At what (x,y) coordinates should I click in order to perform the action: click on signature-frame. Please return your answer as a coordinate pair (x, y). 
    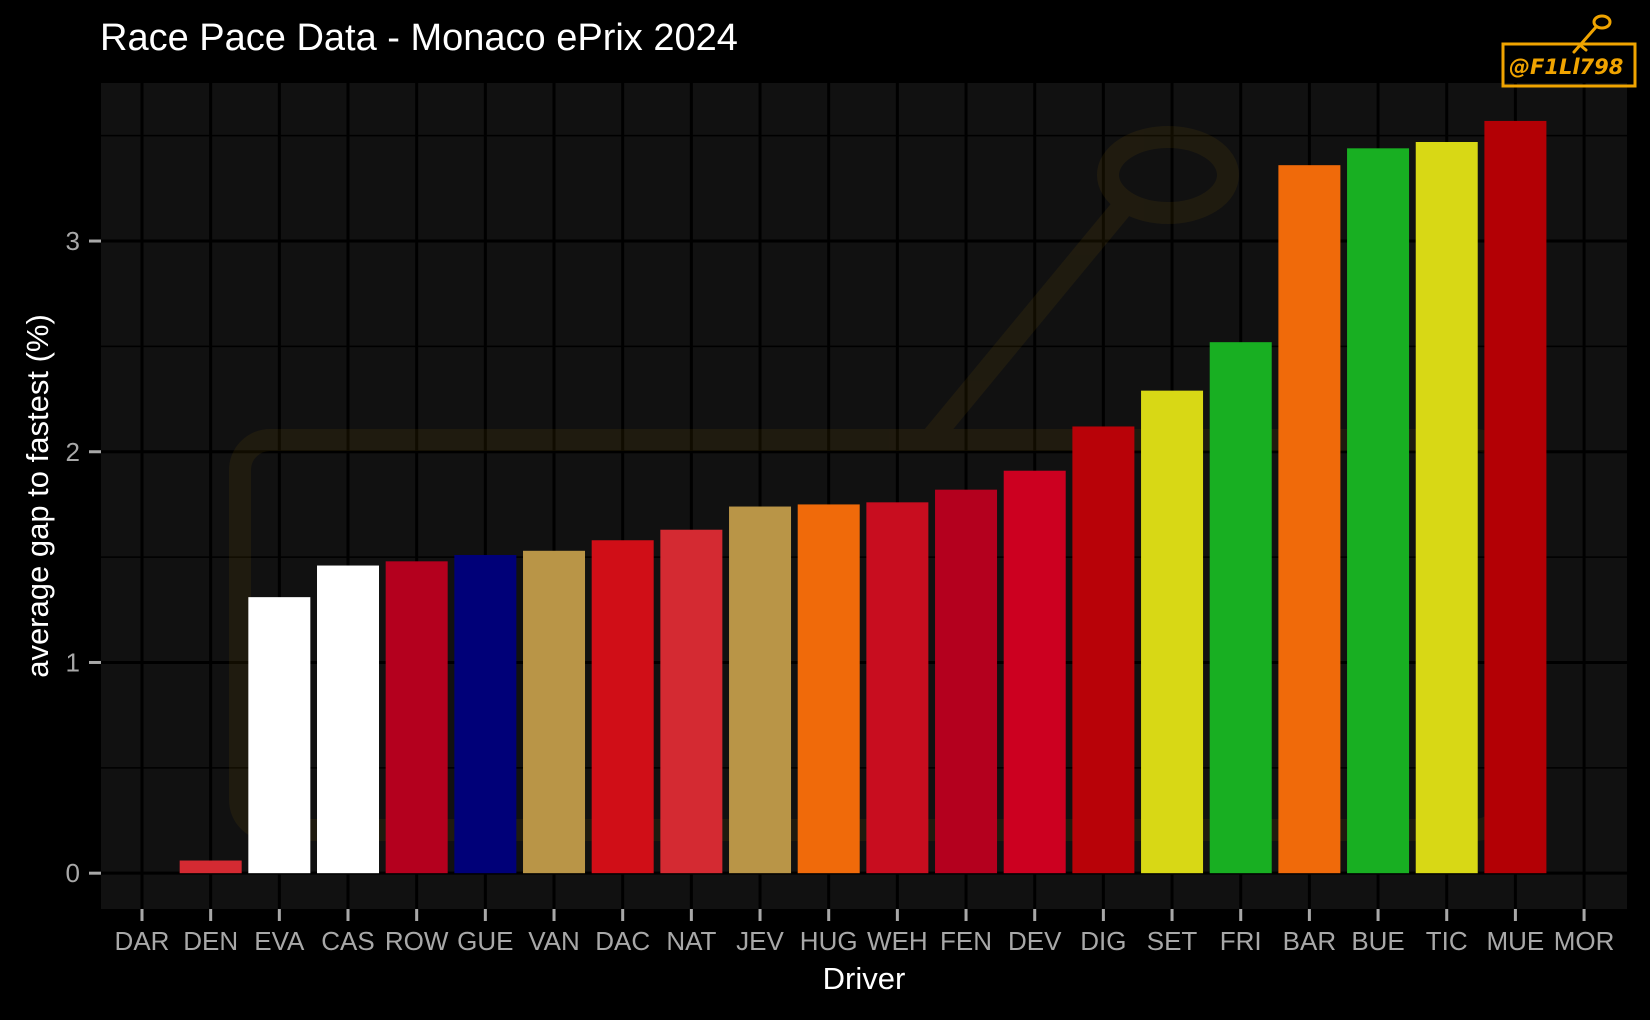
    Looking at the image, I should click on (1569, 65).